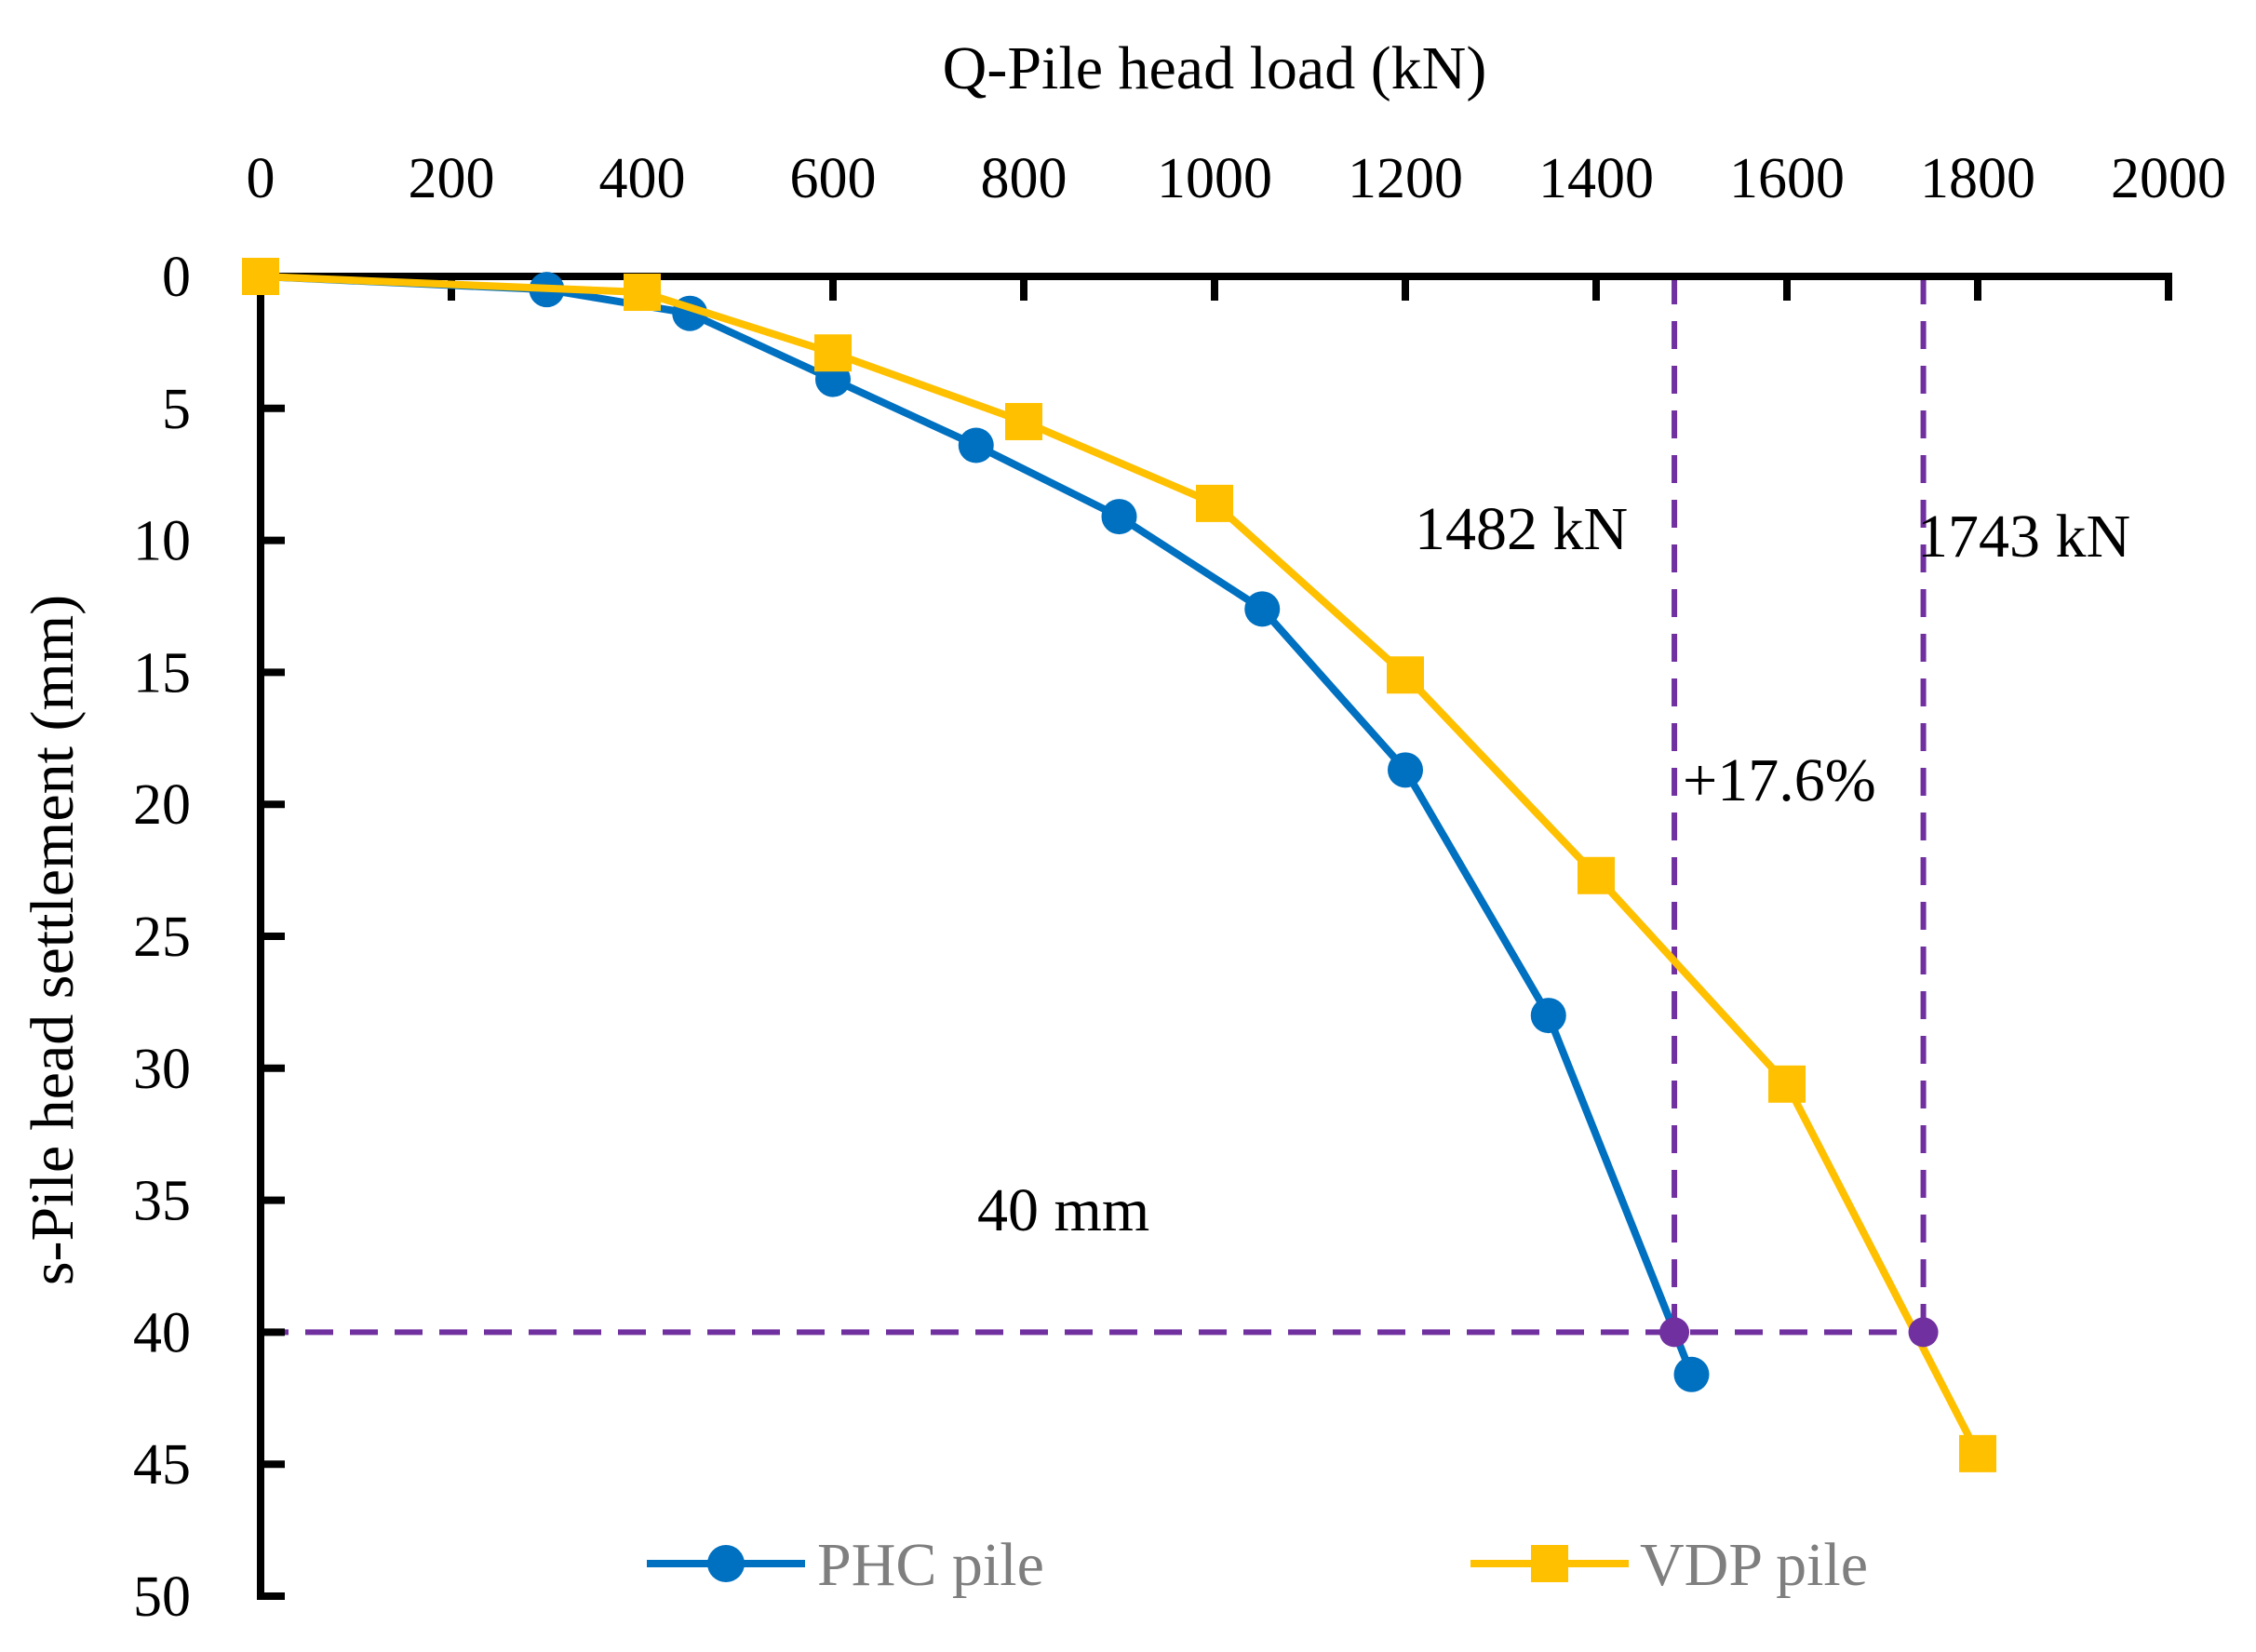  I want to click on x-tick-label: 200, so click(452, 178).